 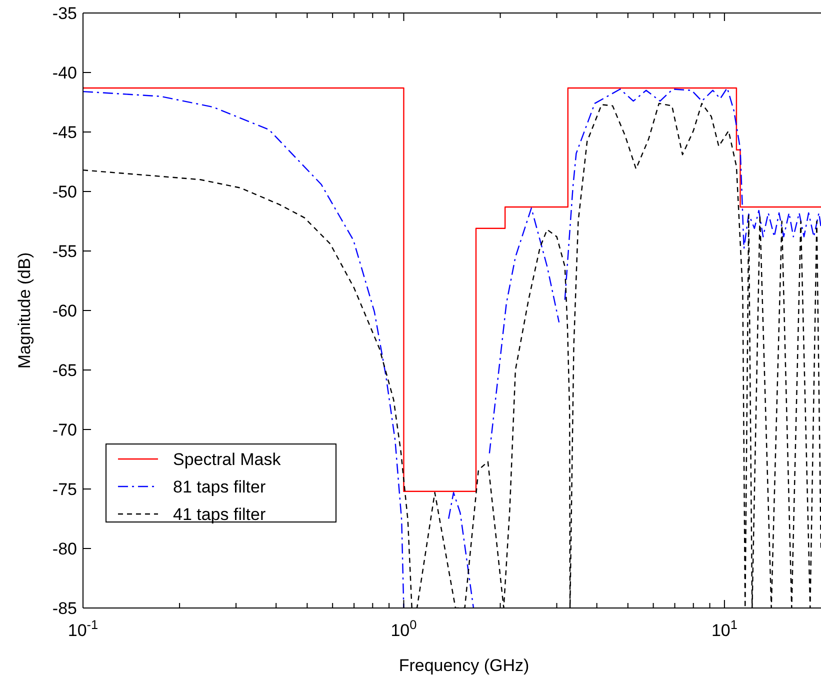 What do you see at coordinates (64, 370) in the screenshot?
I see `y-tick-label: -65` at bounding box center [64, 370].